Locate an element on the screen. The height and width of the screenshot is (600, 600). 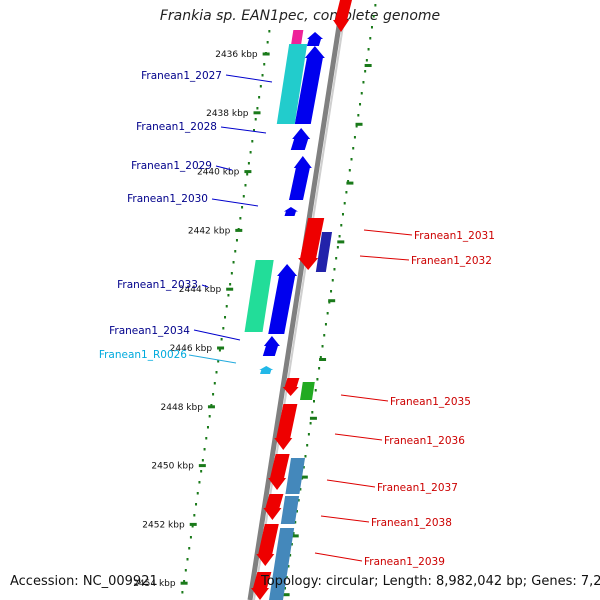
tick-label: 2446 kbp is located at coordinates (191, 349).